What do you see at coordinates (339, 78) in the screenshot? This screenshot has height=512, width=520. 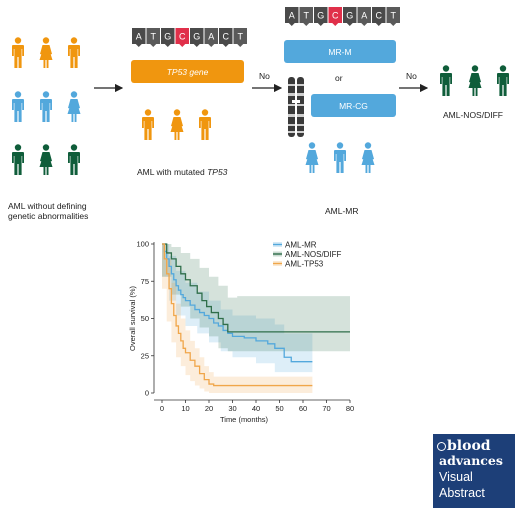 I see `or-label: or` at bounding box center [339, 78].